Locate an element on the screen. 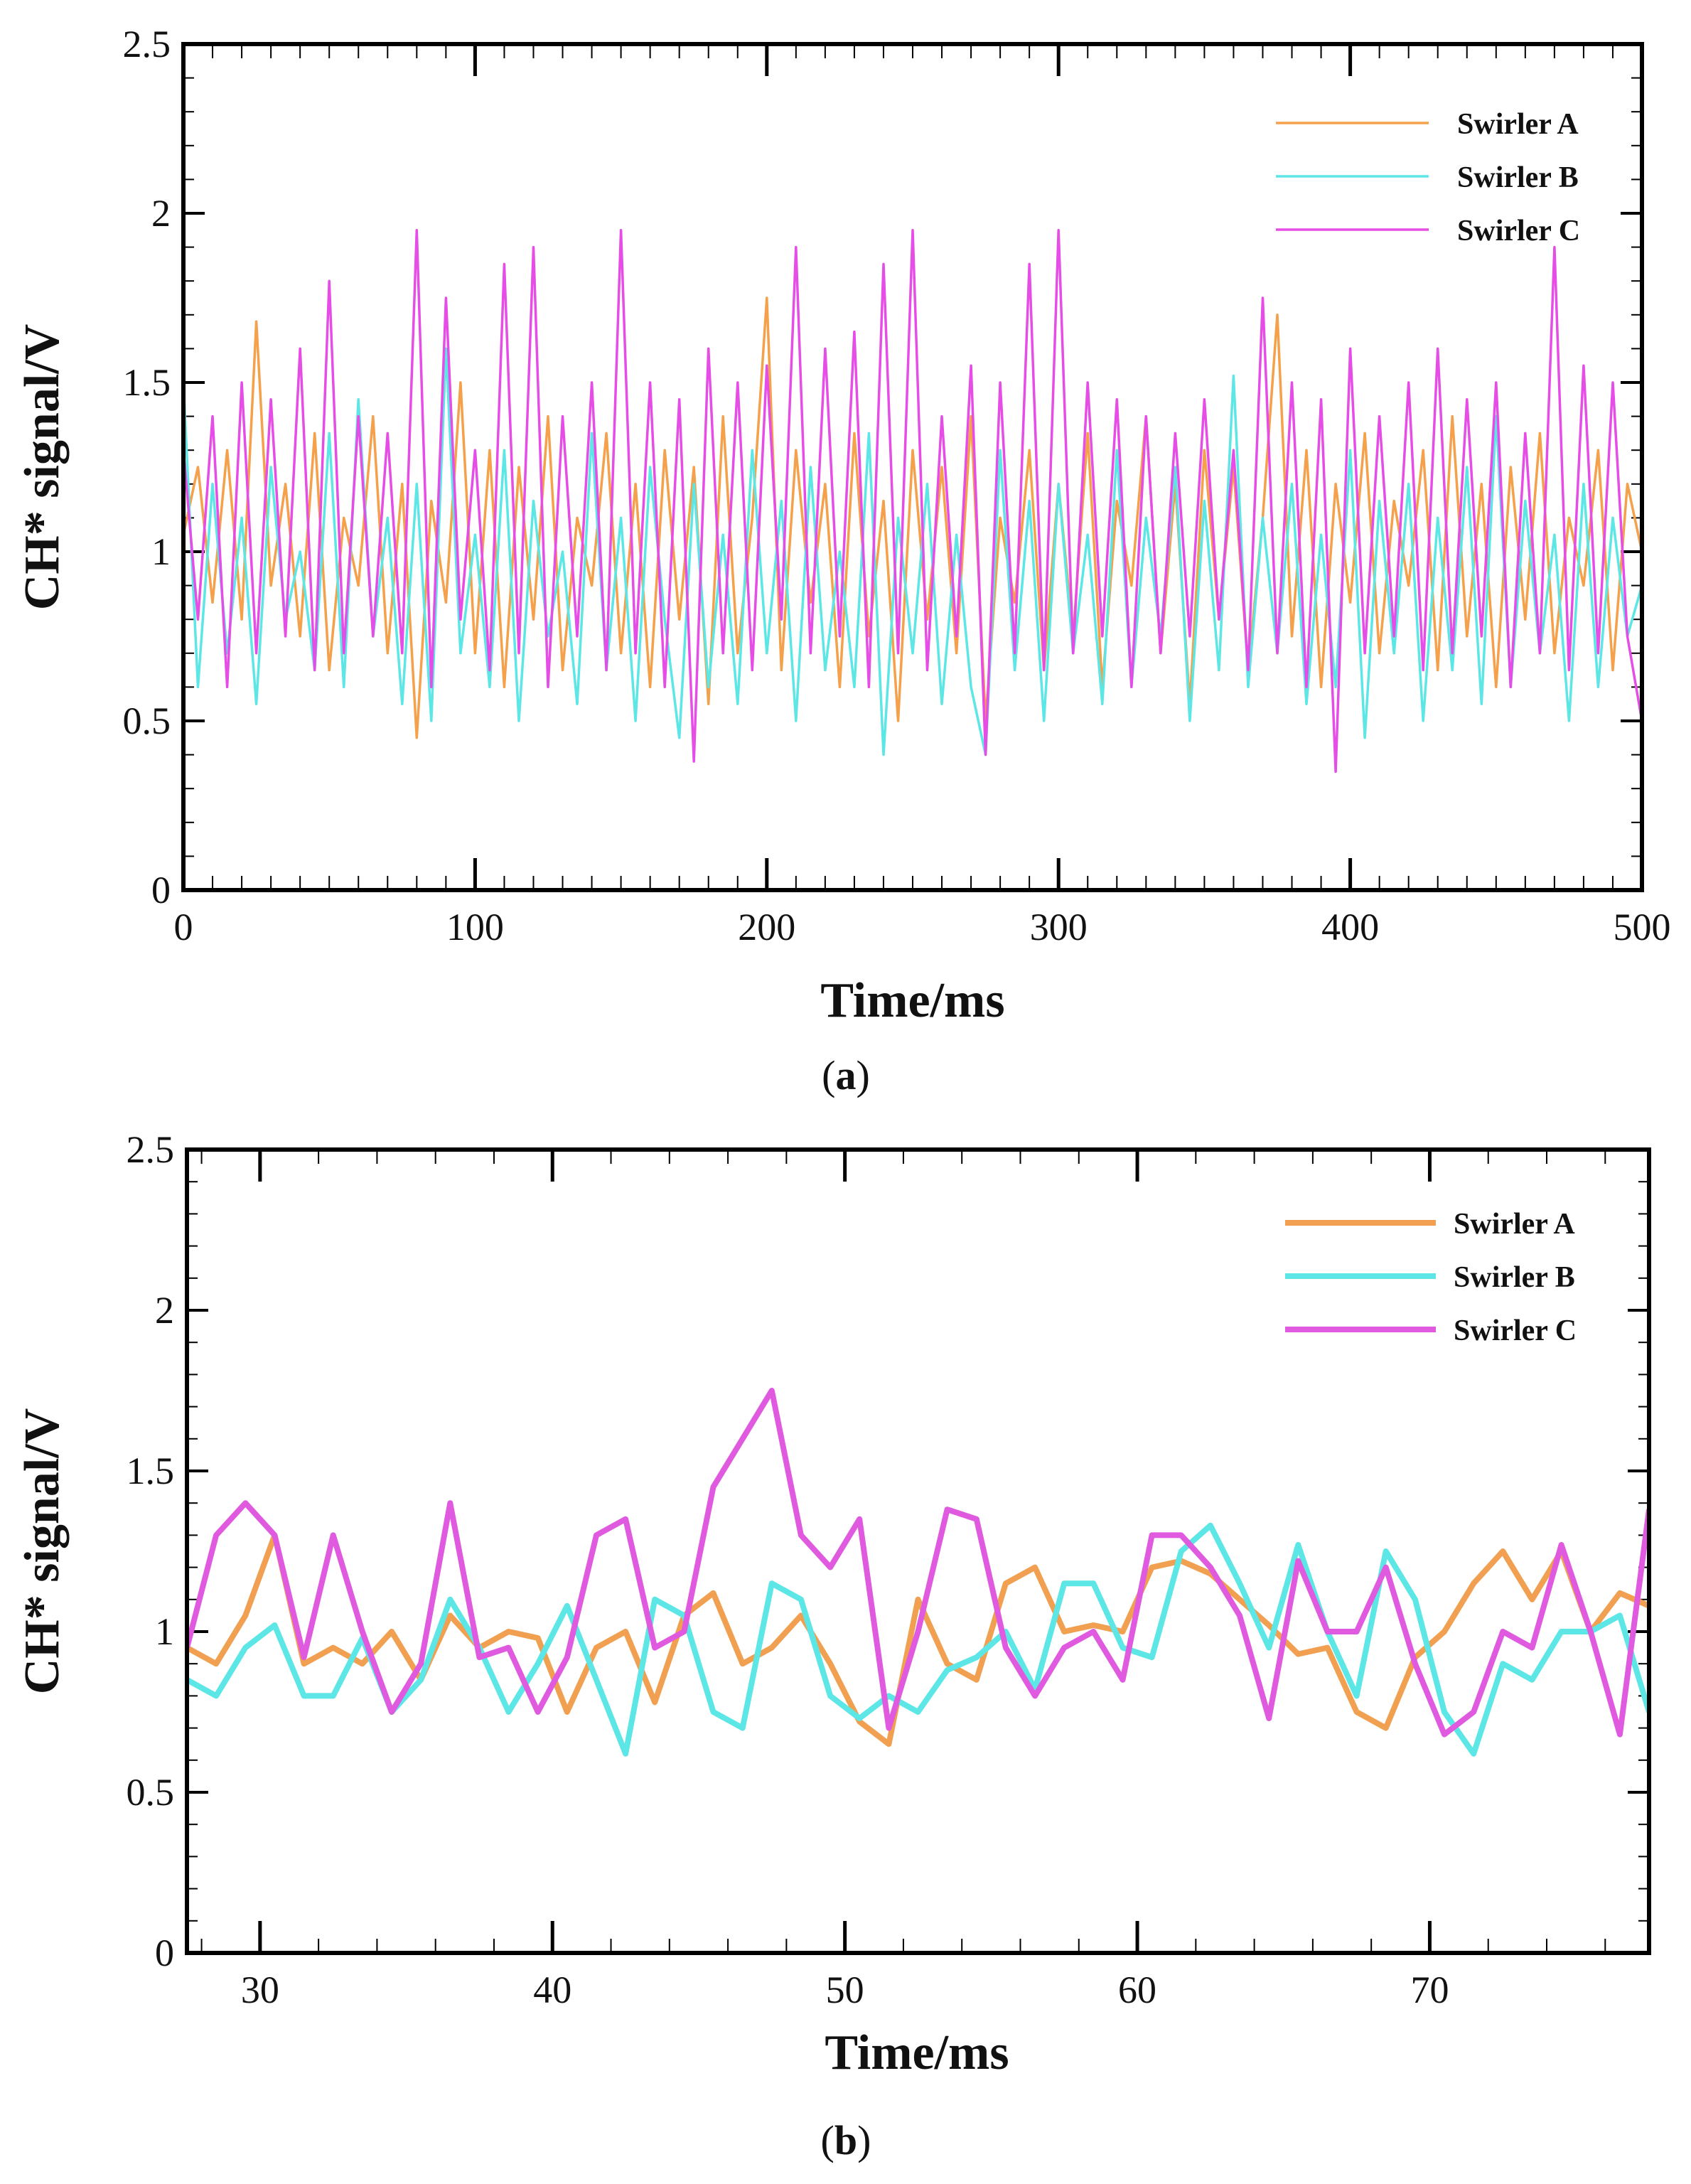 The height and width of the screenshot is (2184, 1691). panel-b-x-tick-label: 30 is located at coordinates (260, 1990).